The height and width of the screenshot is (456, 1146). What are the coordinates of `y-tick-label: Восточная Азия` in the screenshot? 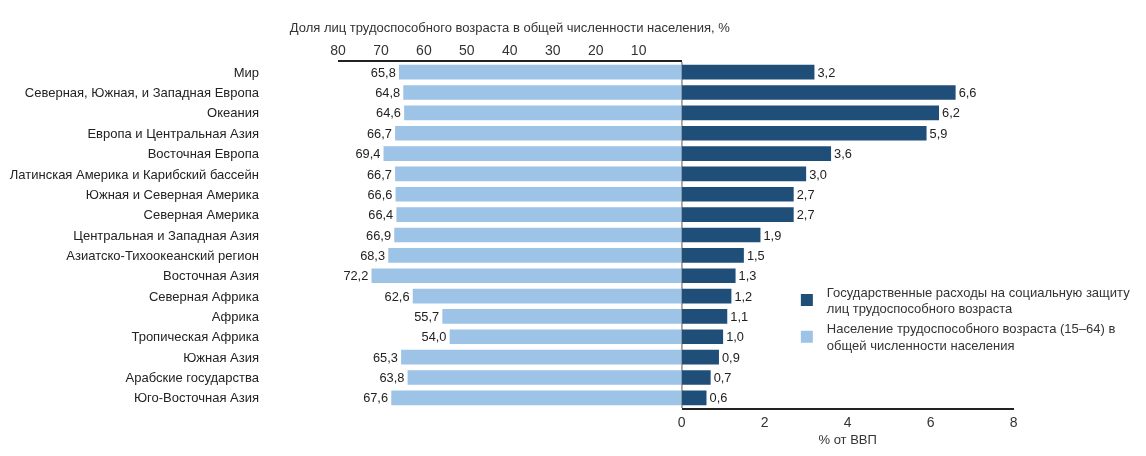 It's located at (211, 276).